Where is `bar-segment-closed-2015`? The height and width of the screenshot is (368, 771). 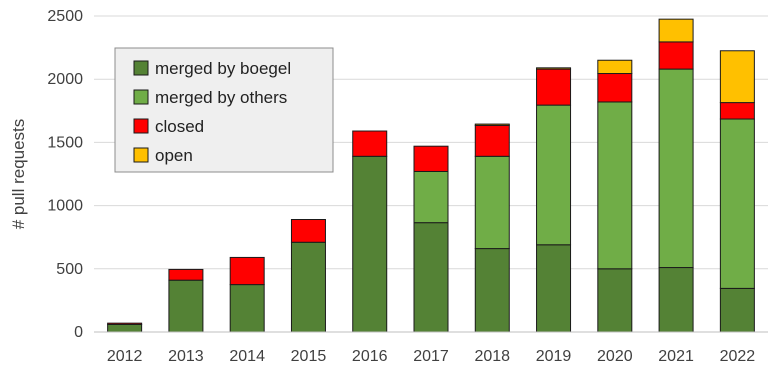
bar-segment-closed-2015 is located at coordinates (308, 231).